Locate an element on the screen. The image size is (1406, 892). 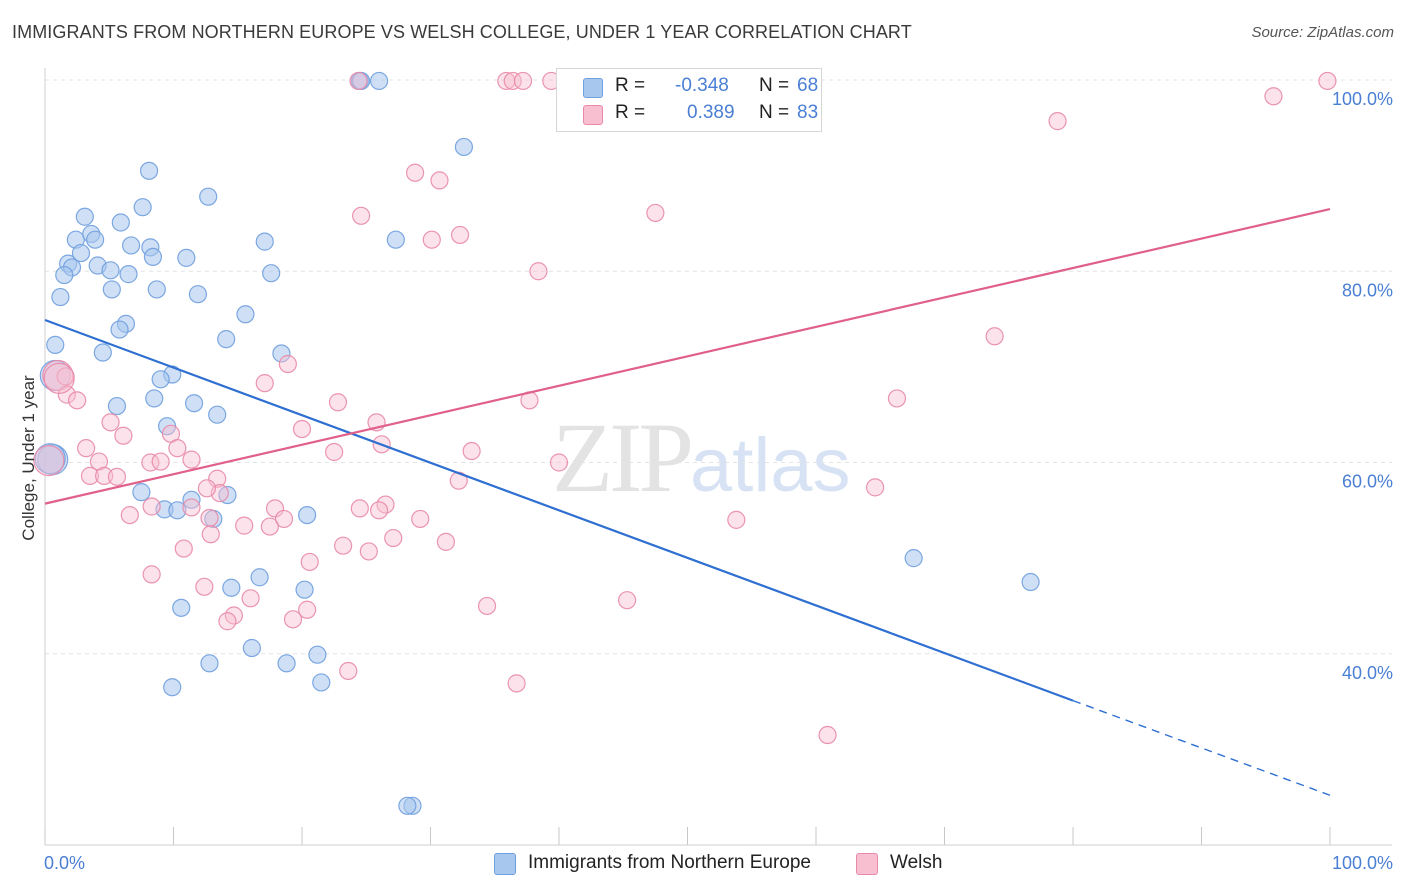
watermark-atlas: atlas is located at coordinates (770, 465).